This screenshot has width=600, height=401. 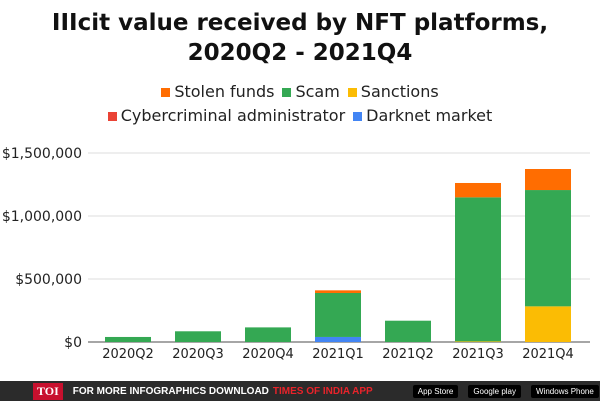 What do you see at coordinates (233, 115) in the screenshot?
I see `legend-label: Cybercriminal administrator` at bounding box center [233, 115].